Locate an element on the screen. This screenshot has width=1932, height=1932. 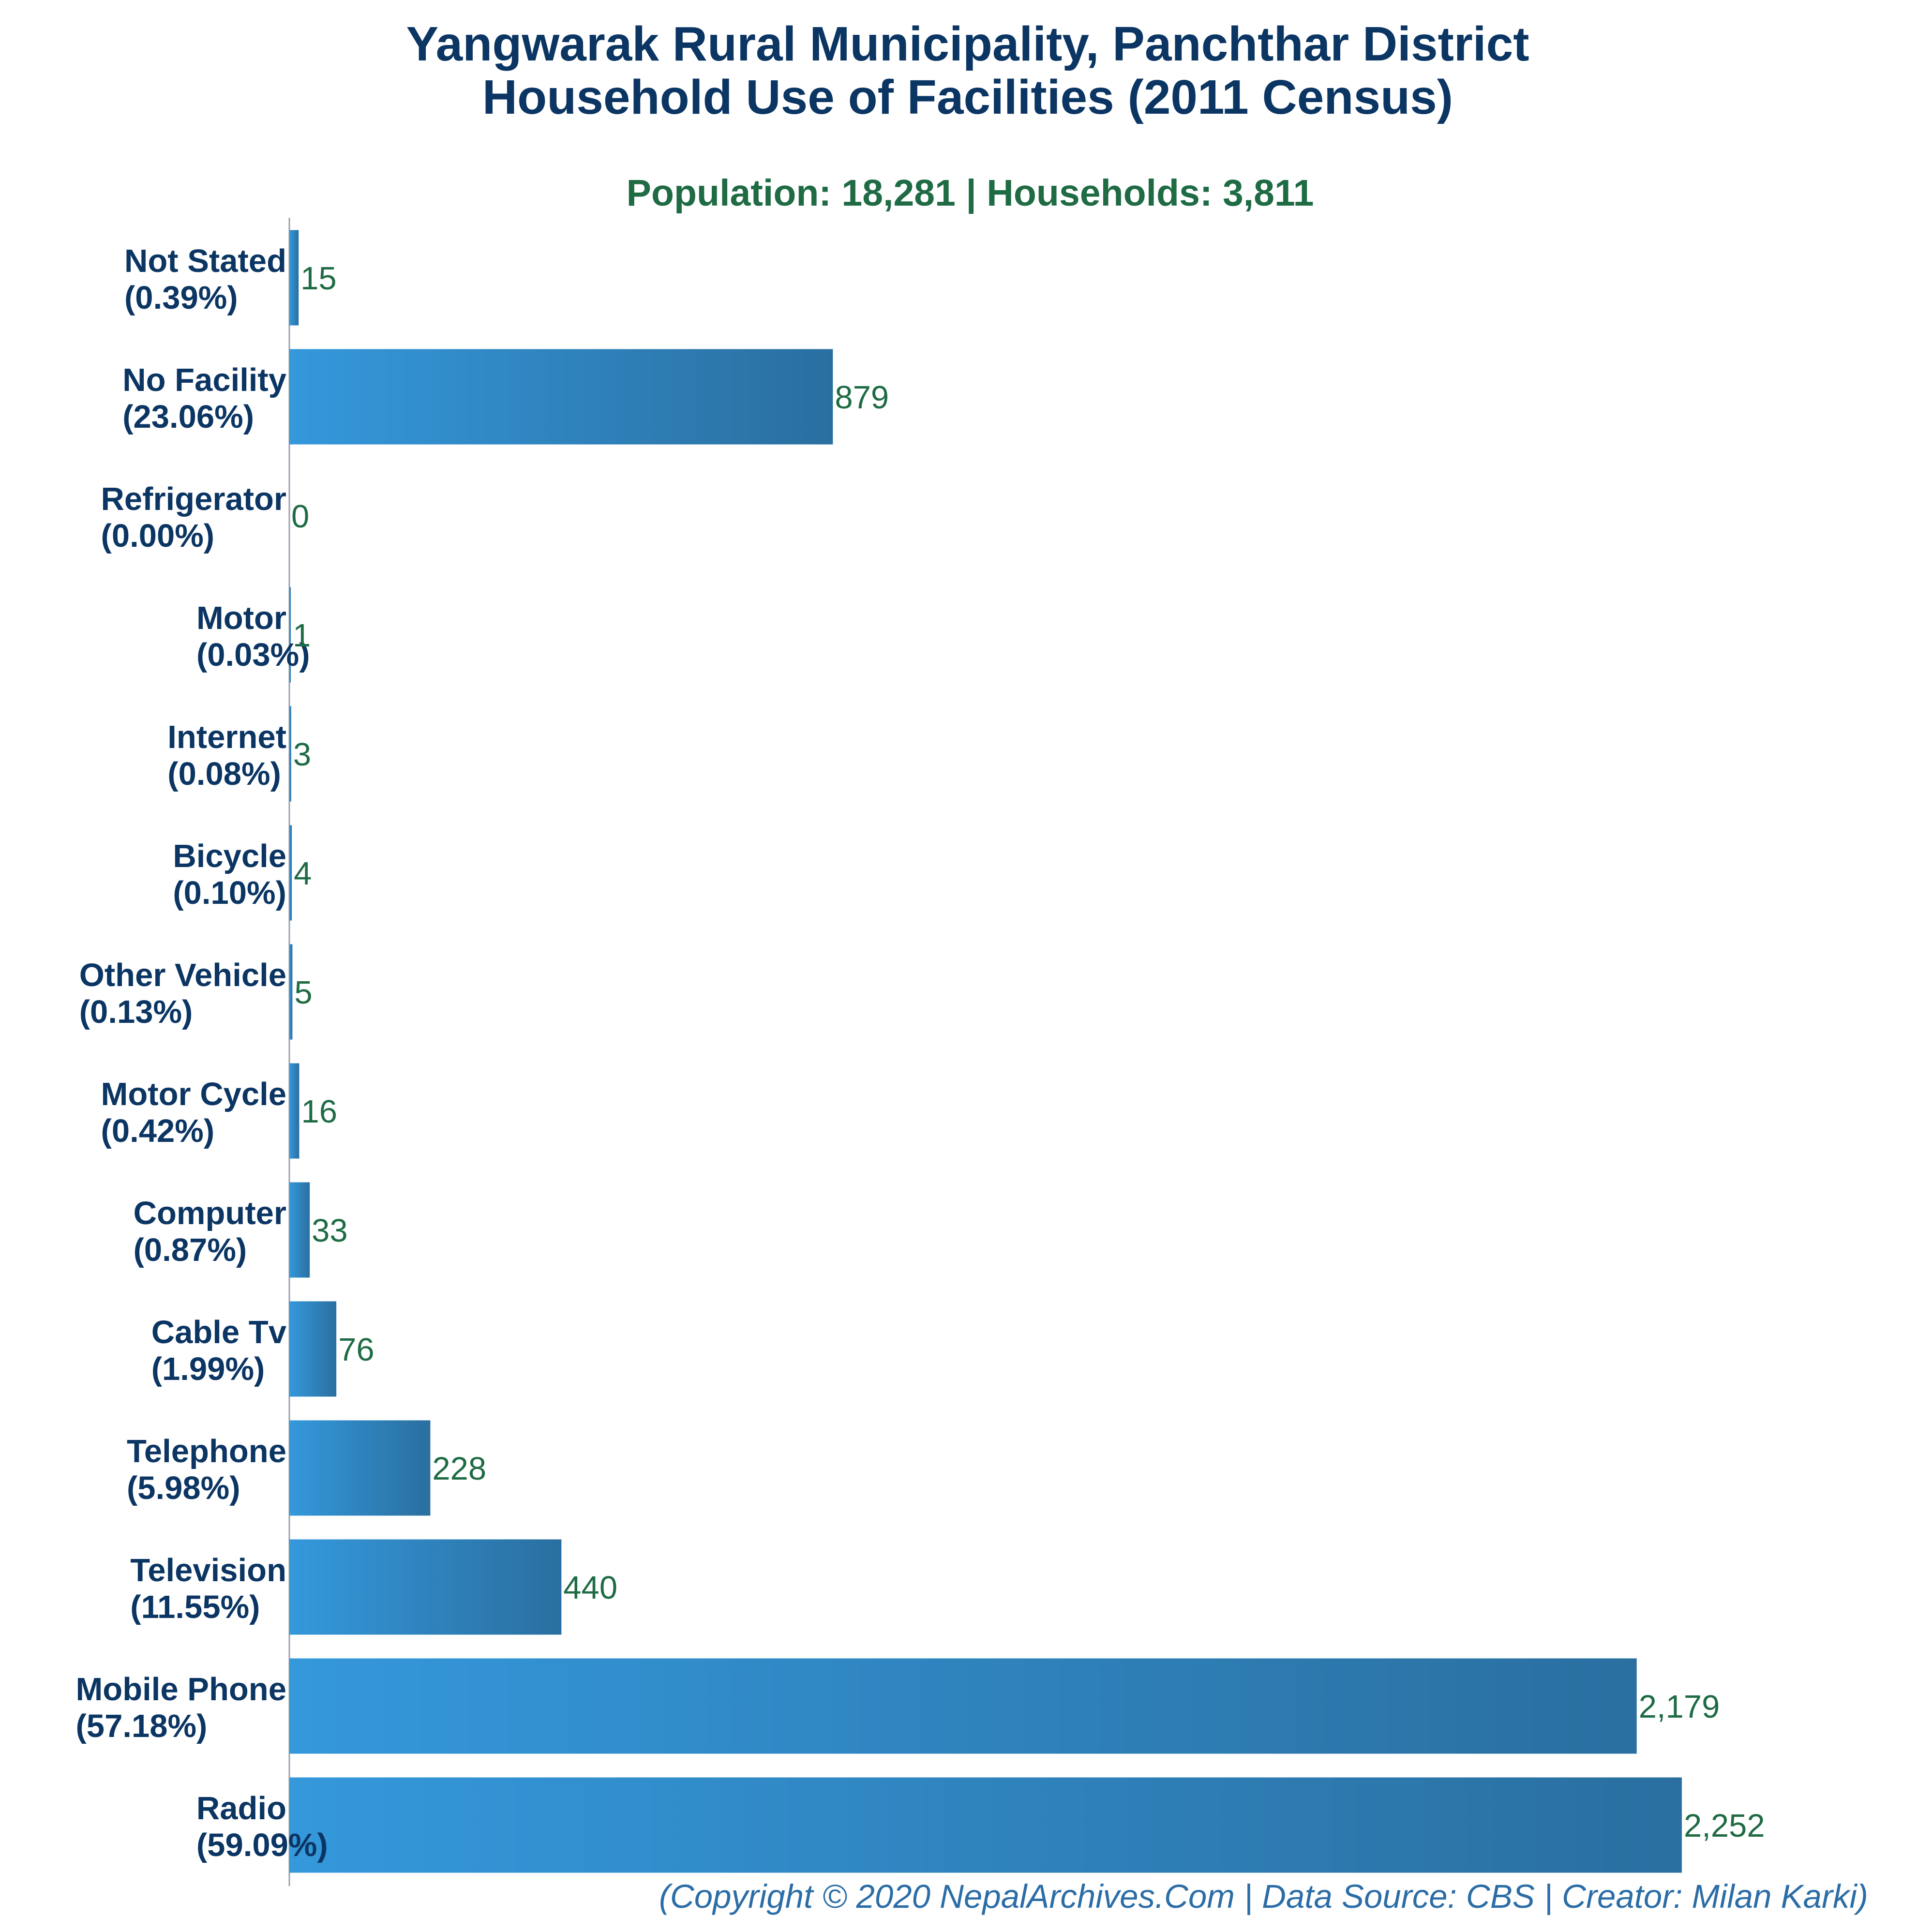
bar-motor is located at coordinates (290, 635).